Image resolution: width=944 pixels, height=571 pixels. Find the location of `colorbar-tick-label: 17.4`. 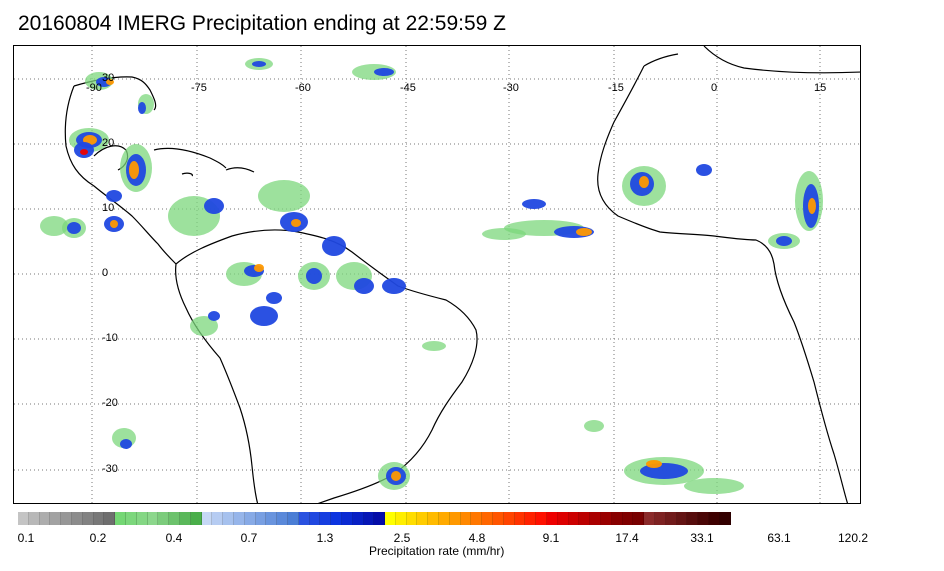

colorbar-tick-label: 17.4 is located at coordinates (627, 538).